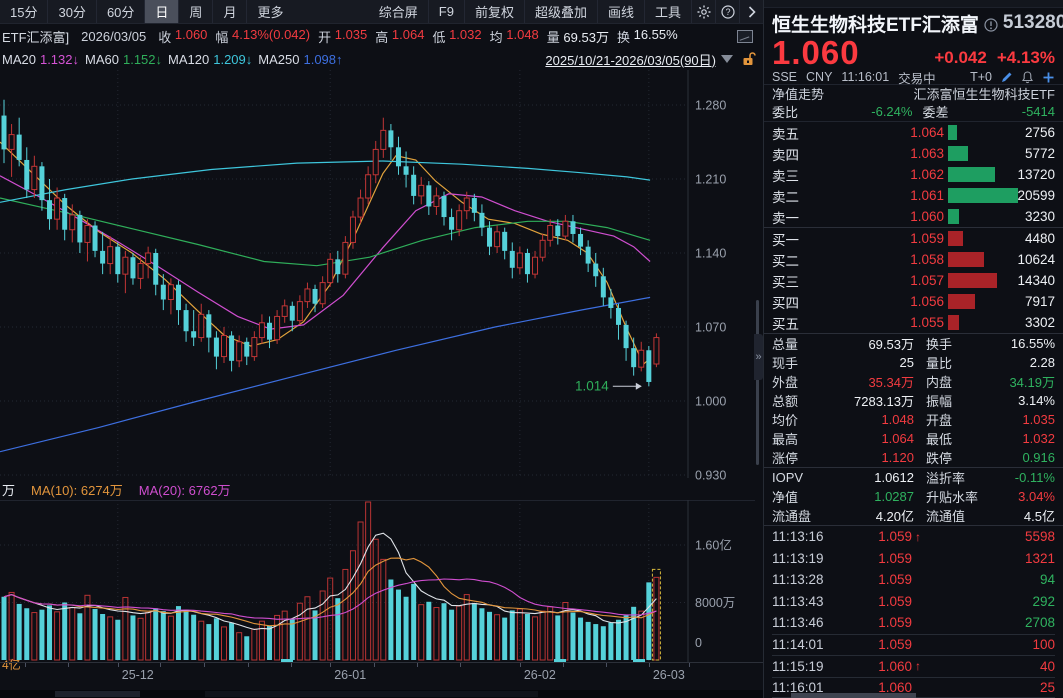  Describe the element at coordinates (703, 11) in the screenshot. I see `settings-icon` at that location.